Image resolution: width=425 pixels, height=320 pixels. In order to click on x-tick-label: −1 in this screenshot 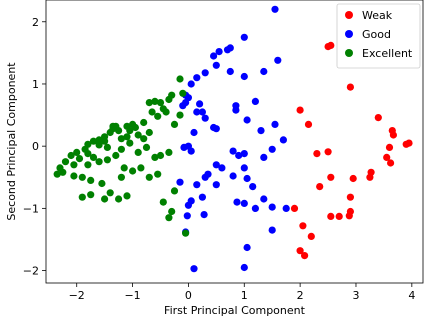, I will do `click(132, 295)`.